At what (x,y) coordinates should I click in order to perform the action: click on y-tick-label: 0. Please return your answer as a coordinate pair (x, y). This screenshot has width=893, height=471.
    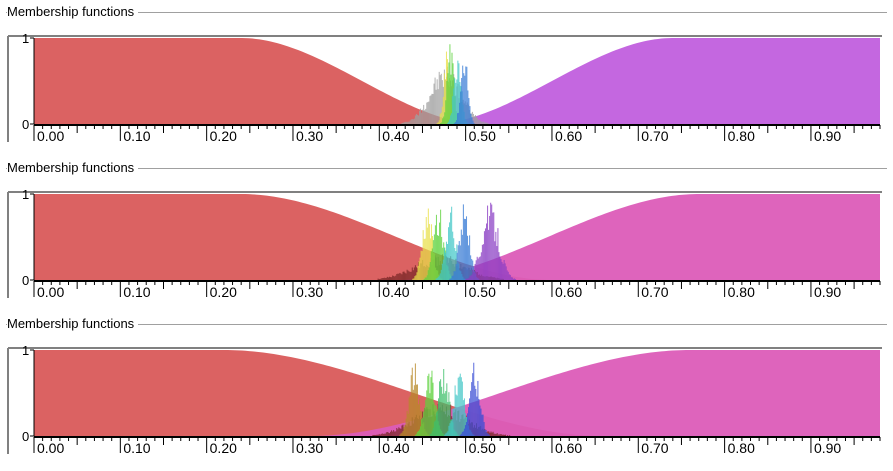
    Looking at the image, I should click on (25, 280).